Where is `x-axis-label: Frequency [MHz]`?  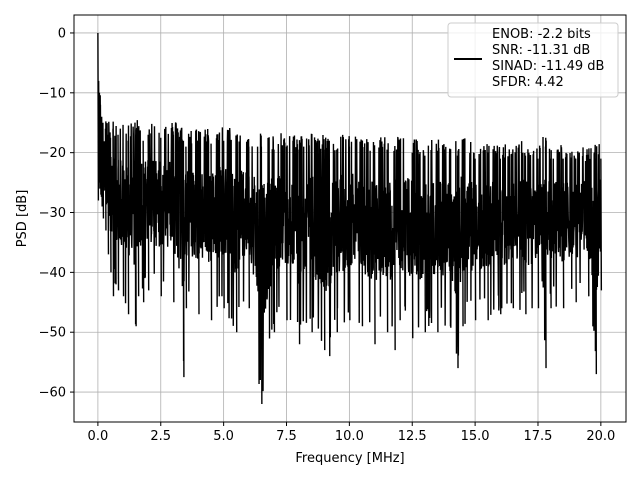
x-axis-label: Frequency [MHz] is located at coordinates (349, 458).